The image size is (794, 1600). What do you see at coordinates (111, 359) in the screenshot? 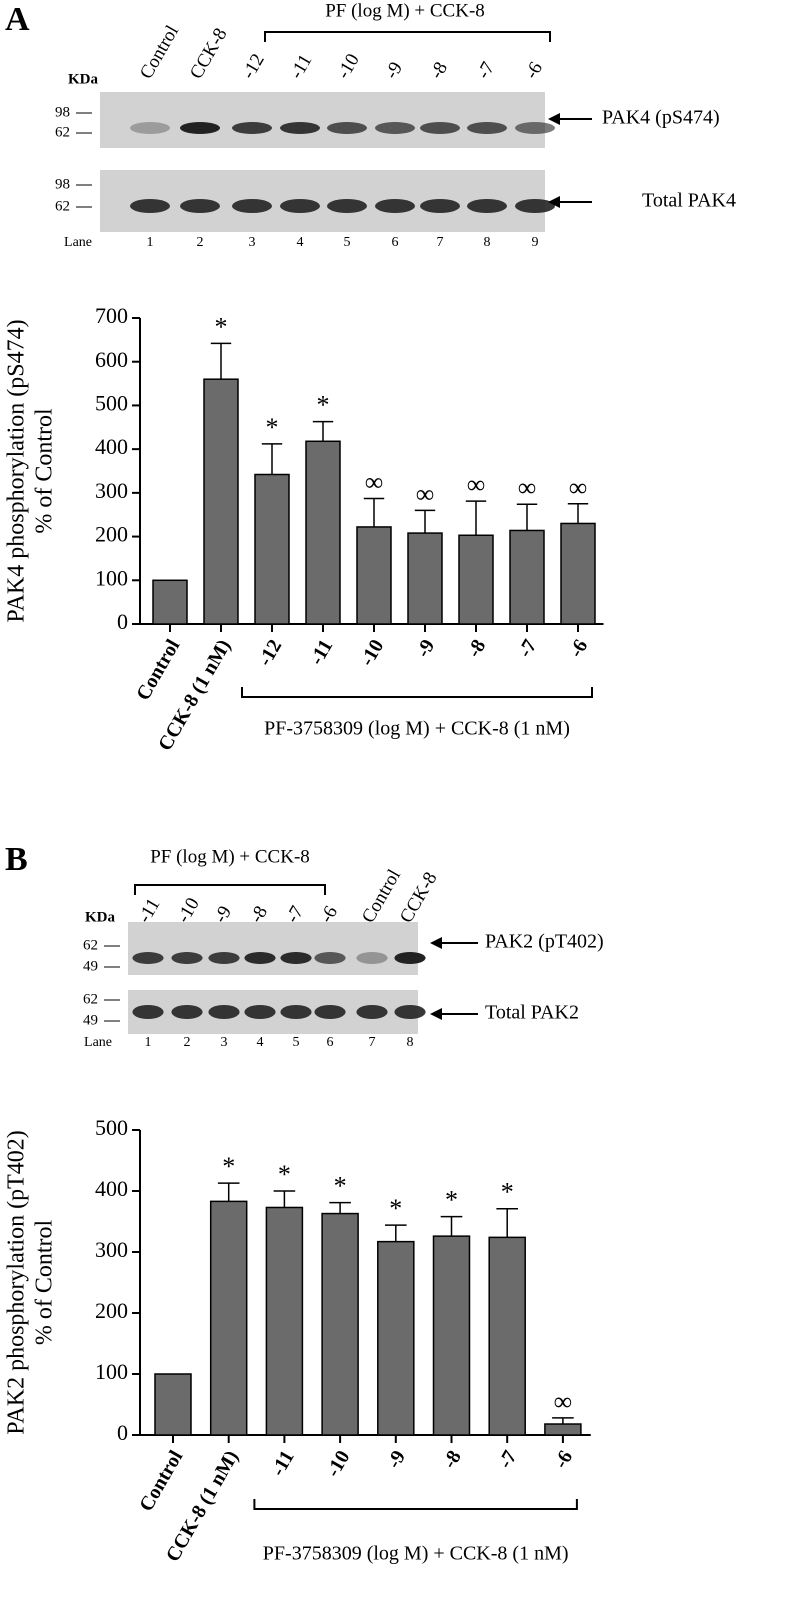
I see `y-tick-label: 600` at bounding box center [111, 359].